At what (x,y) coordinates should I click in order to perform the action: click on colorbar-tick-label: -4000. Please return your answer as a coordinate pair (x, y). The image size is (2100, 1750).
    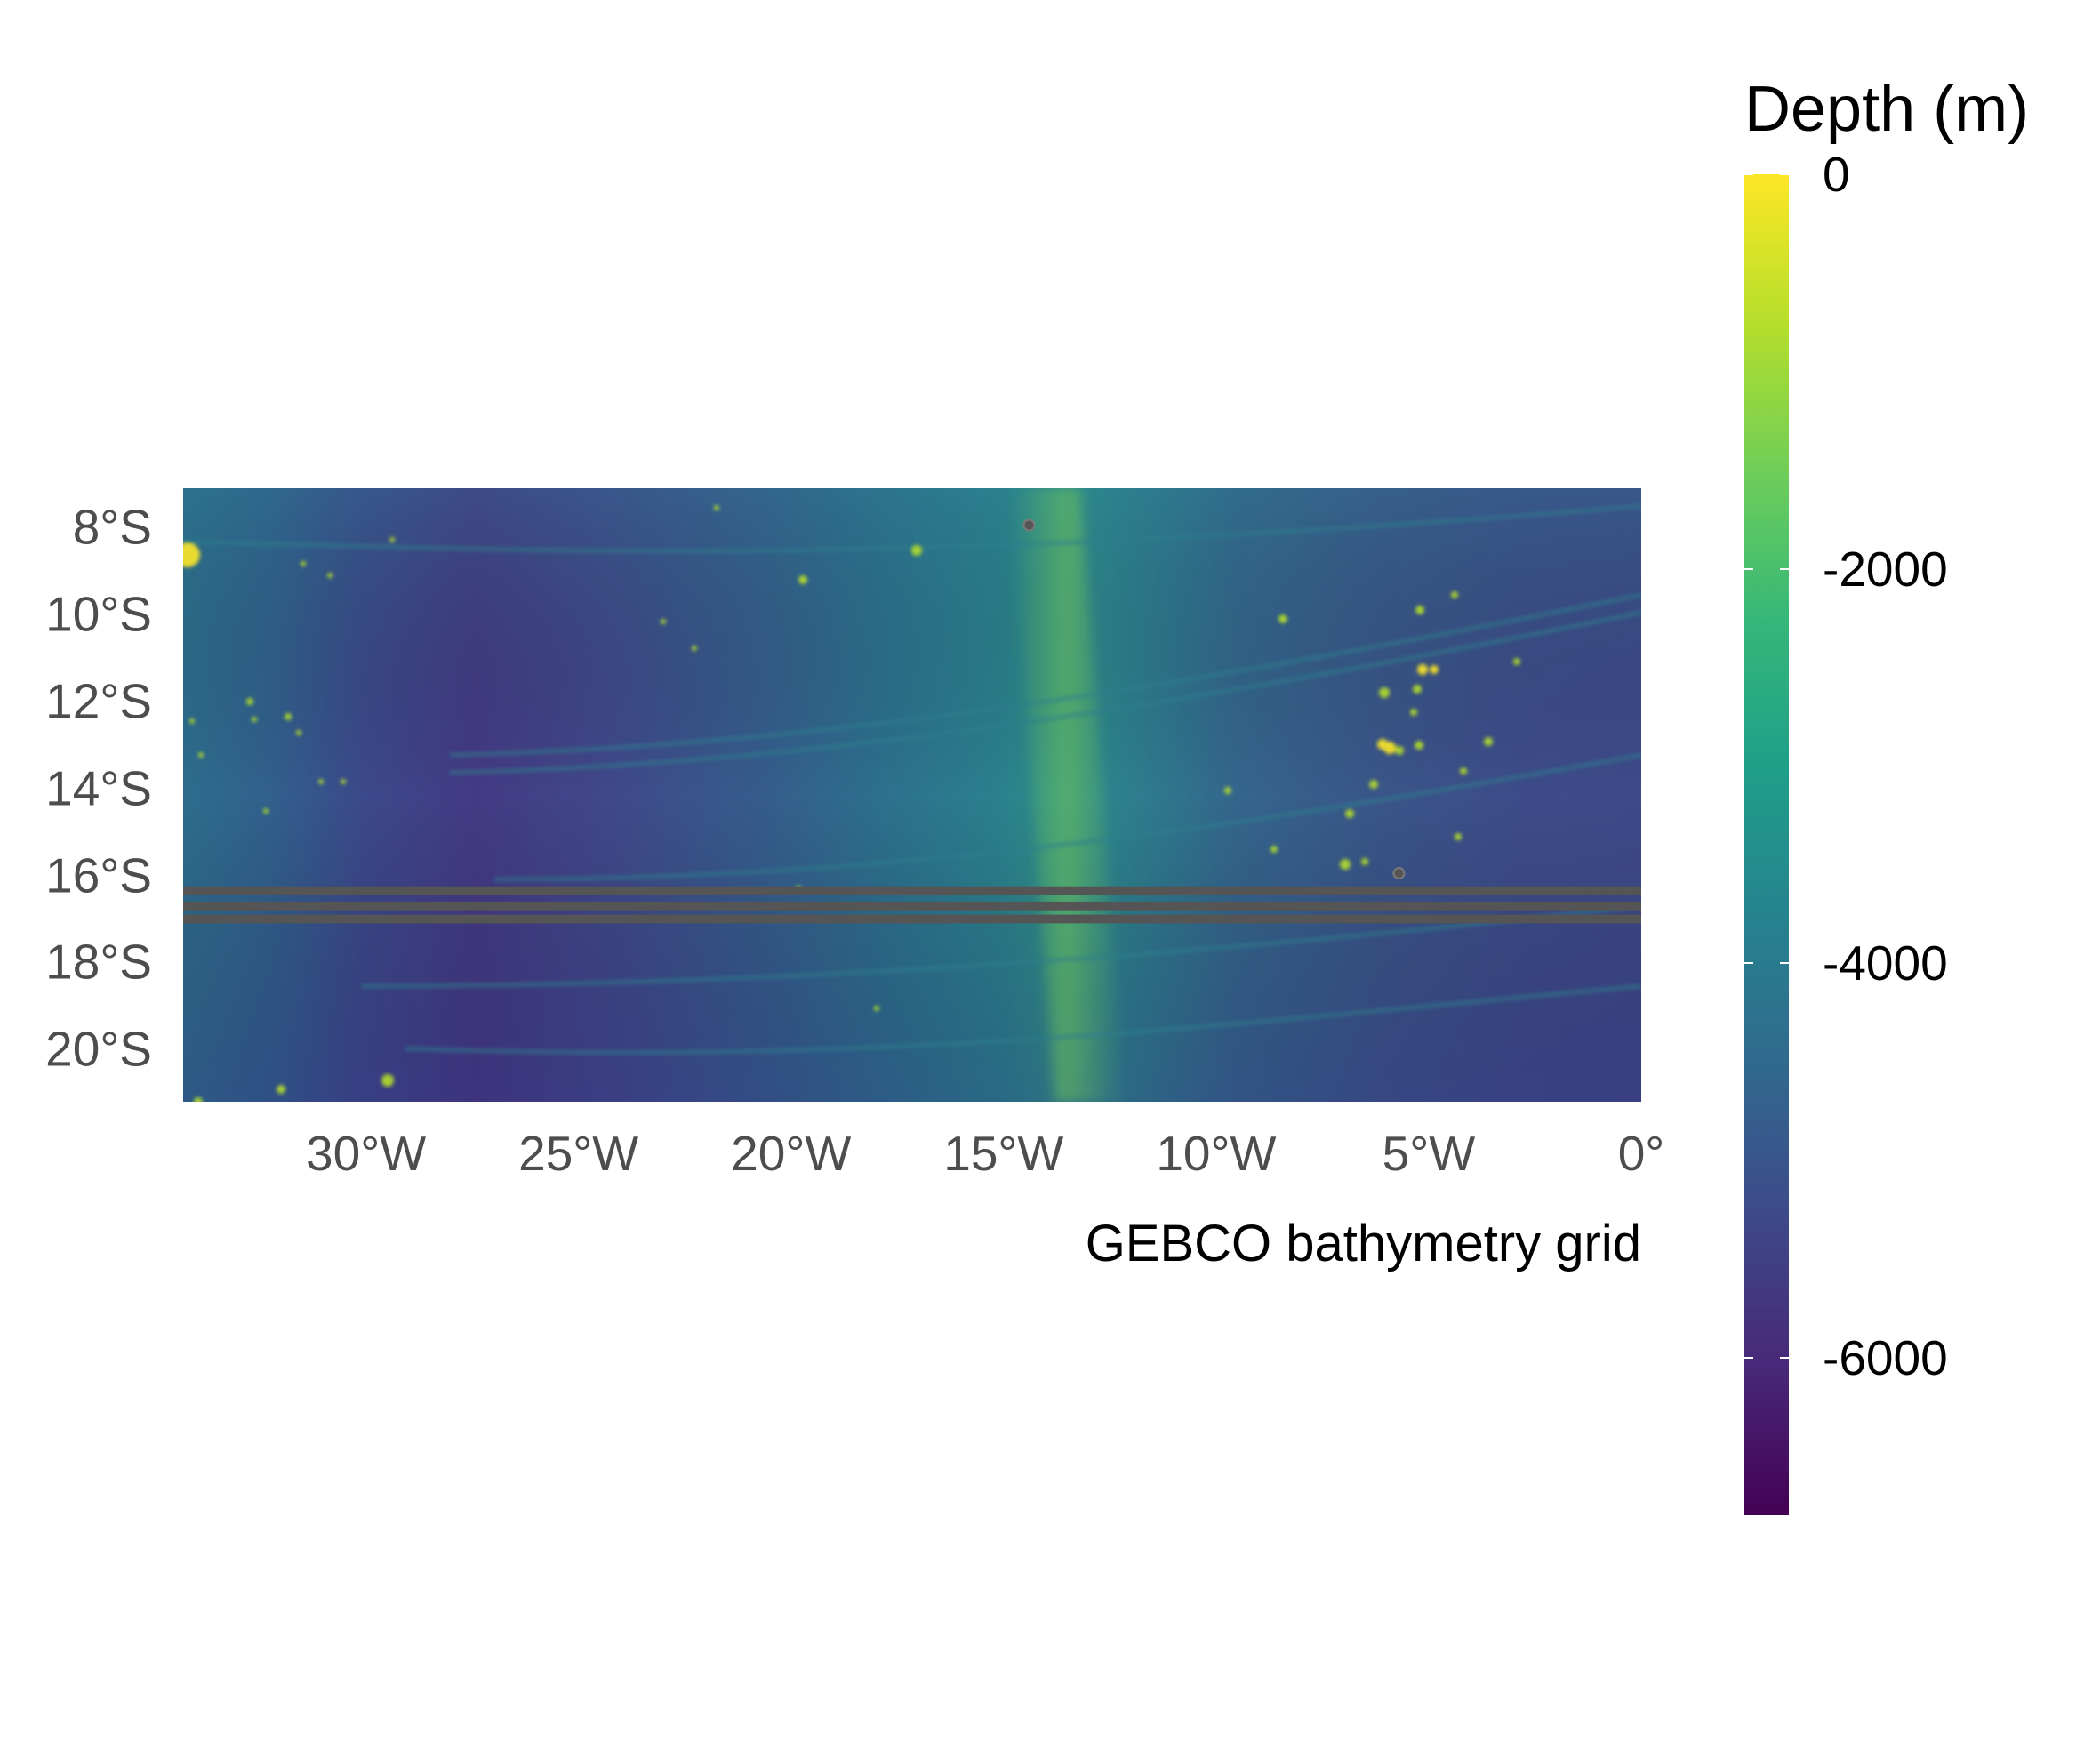
    Looking at the image, I should click on (1885, 963).